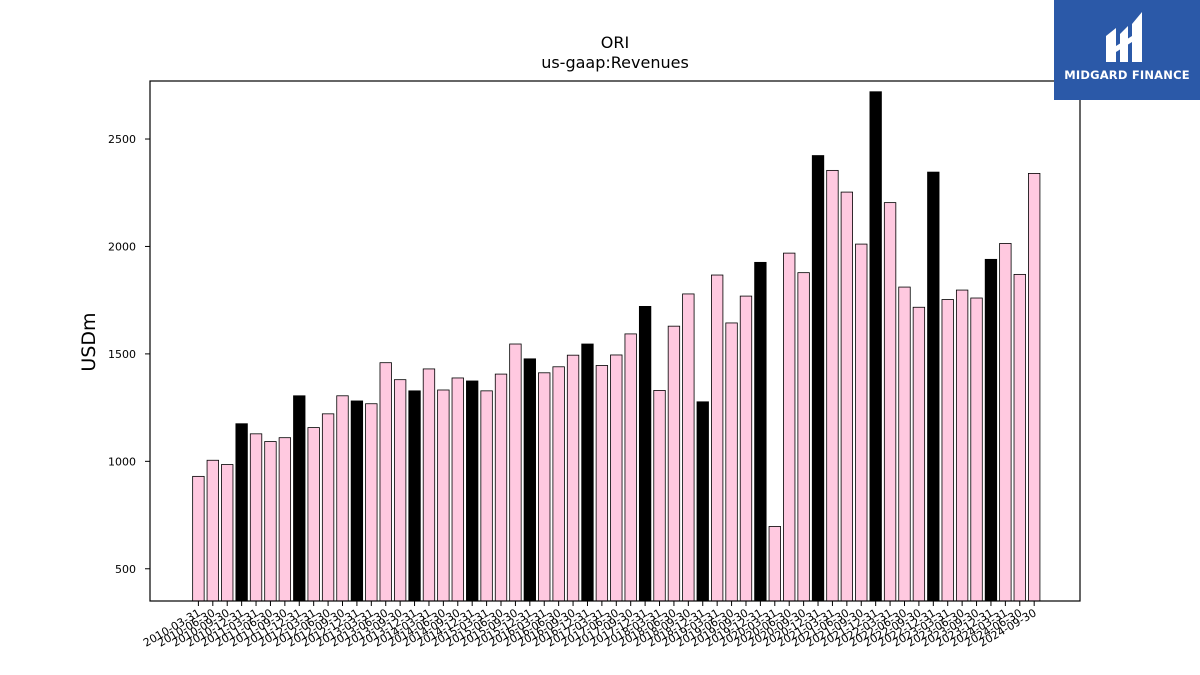 This screenshot has width=1200, height=675. Describe the element at coordinates (89, 341) in the screenshot. I see `y-axis-label: USDm` at that location.